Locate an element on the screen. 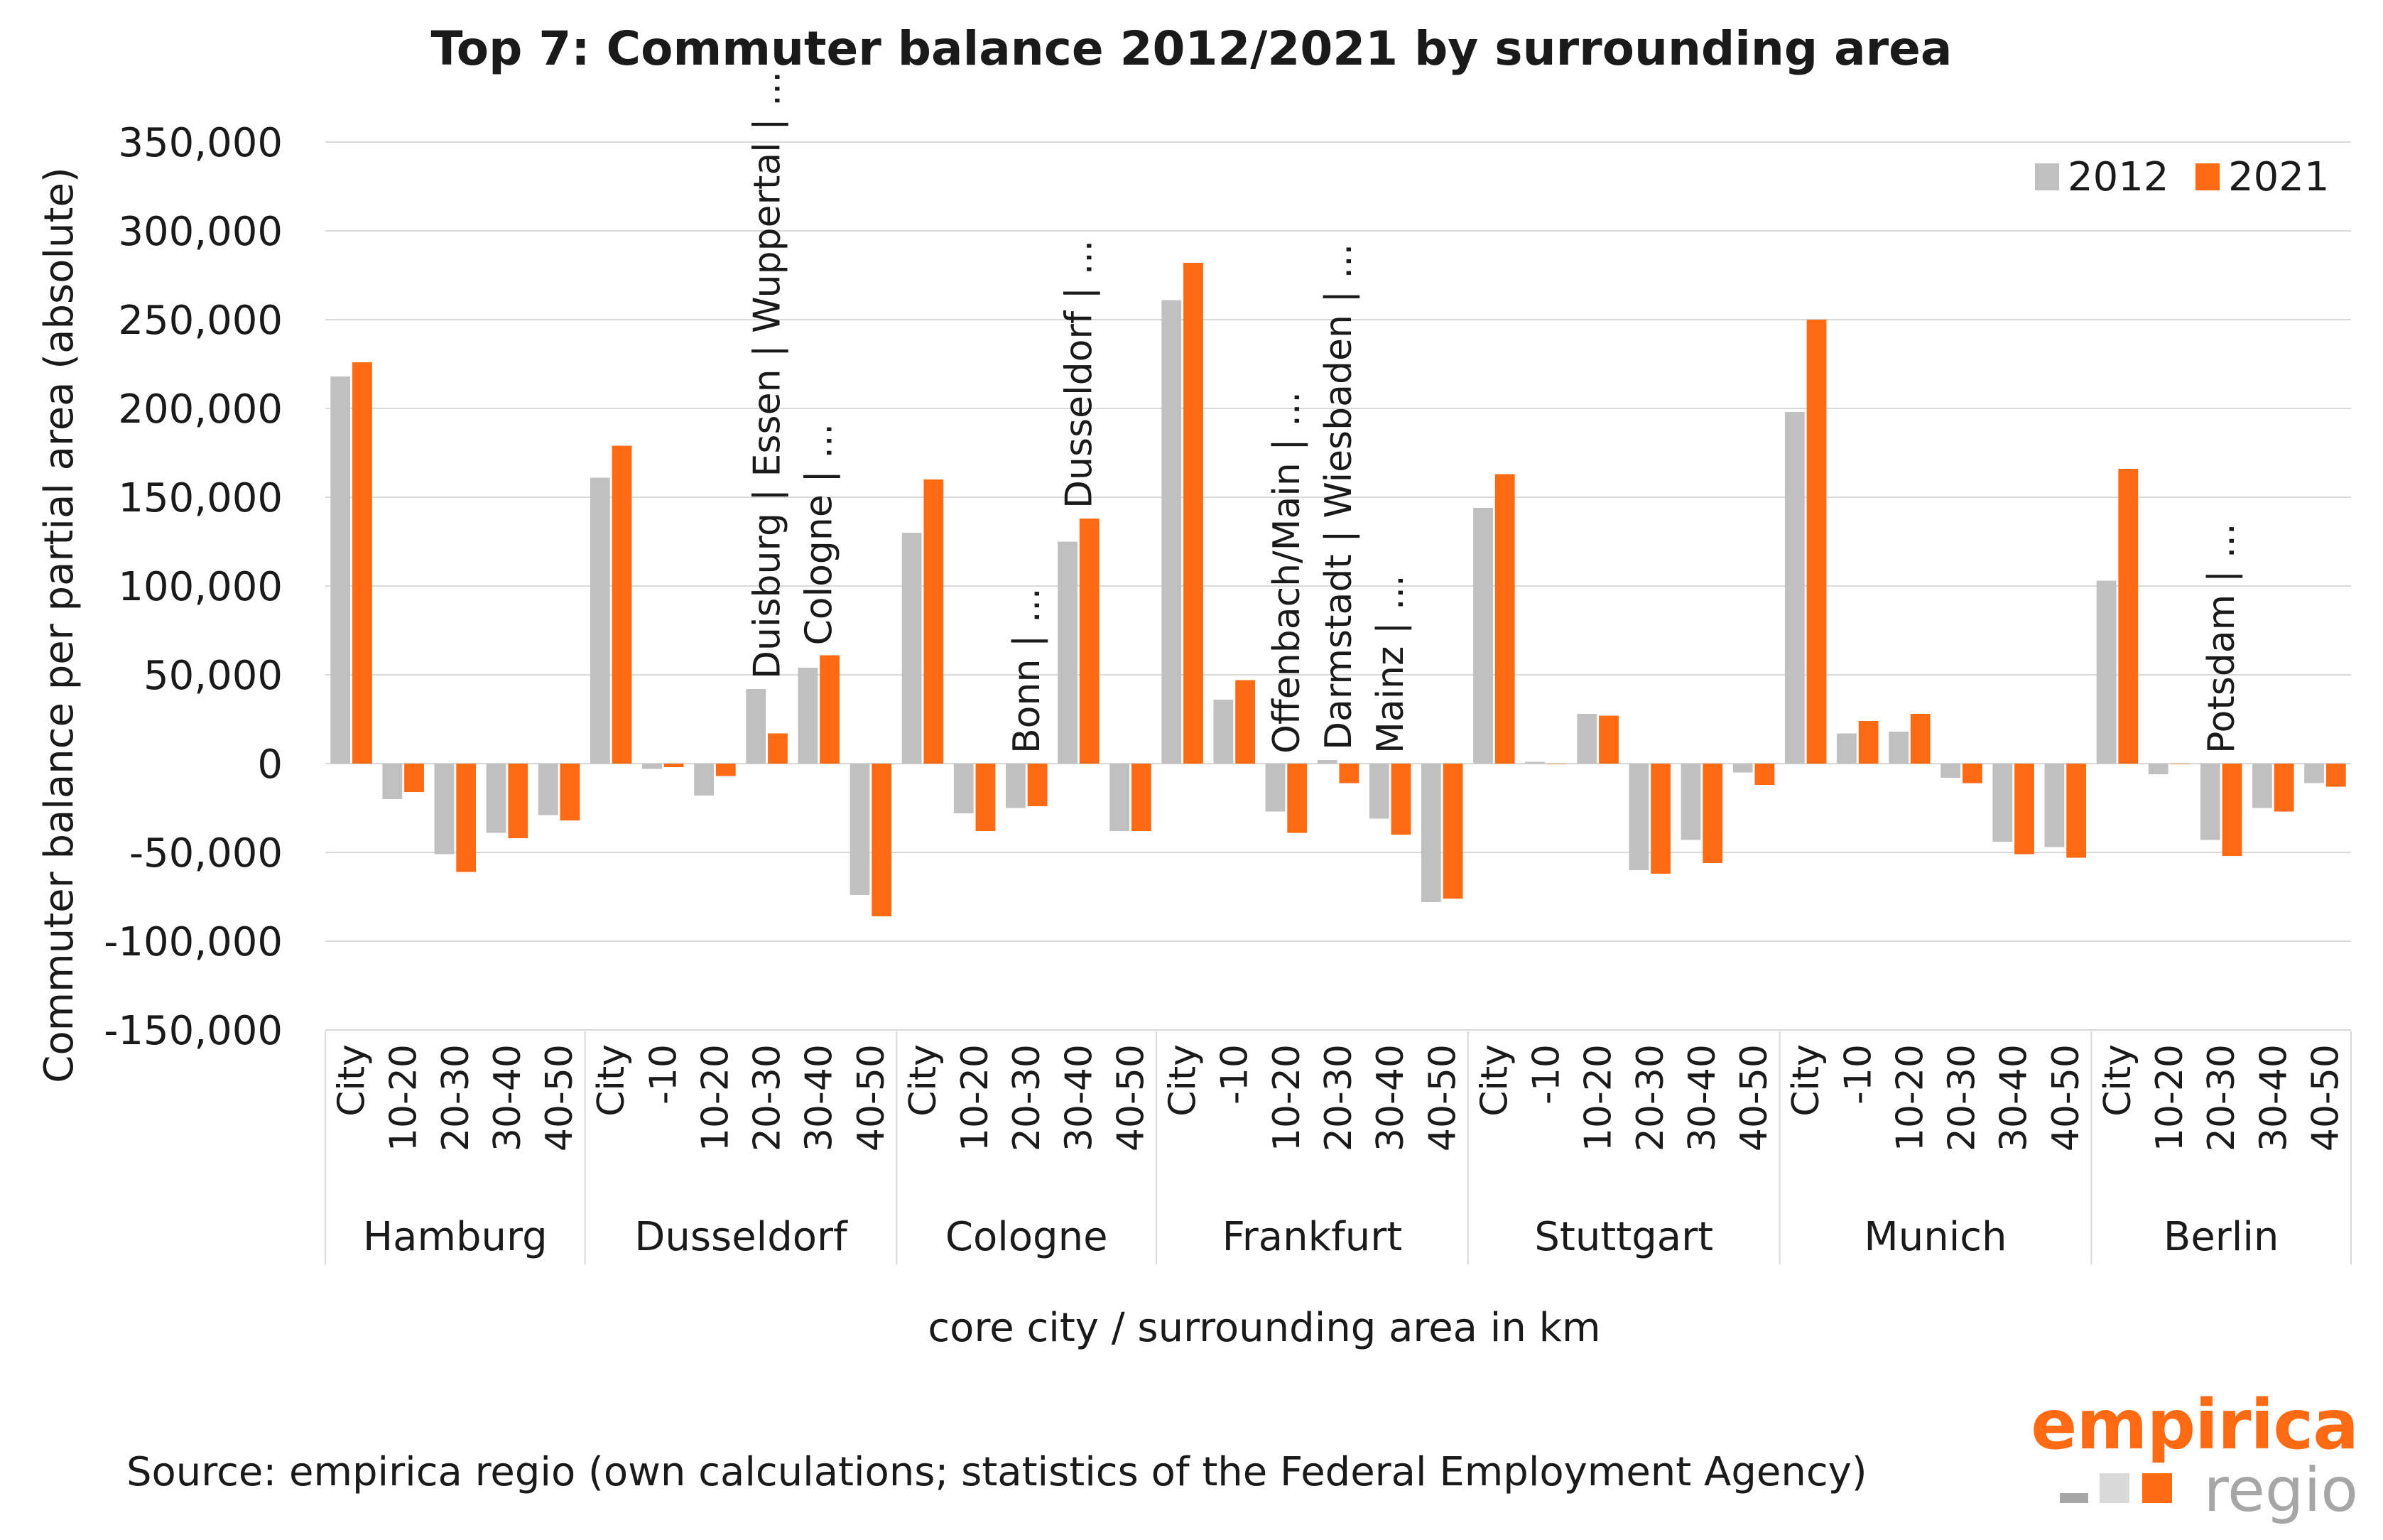  y-tick-label: 100,000 is located at coordinates (200, 587).